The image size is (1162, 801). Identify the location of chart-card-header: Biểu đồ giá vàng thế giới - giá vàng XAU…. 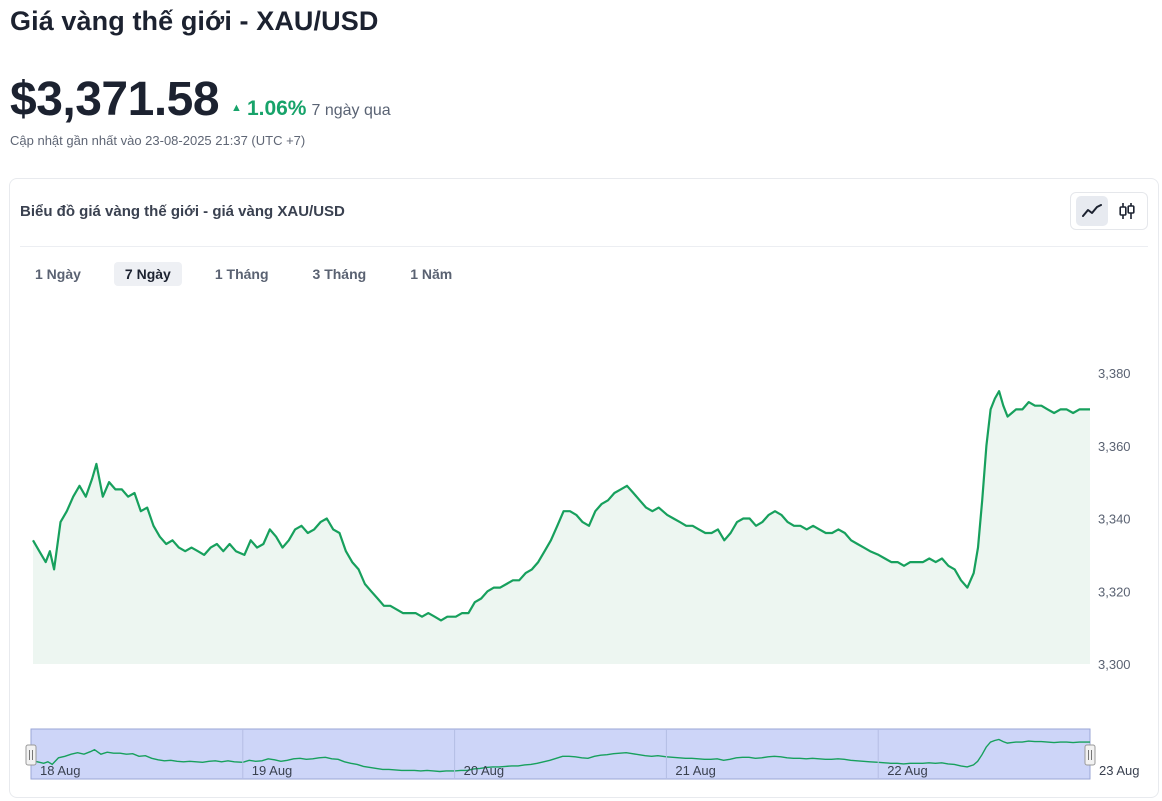
(584, 213).